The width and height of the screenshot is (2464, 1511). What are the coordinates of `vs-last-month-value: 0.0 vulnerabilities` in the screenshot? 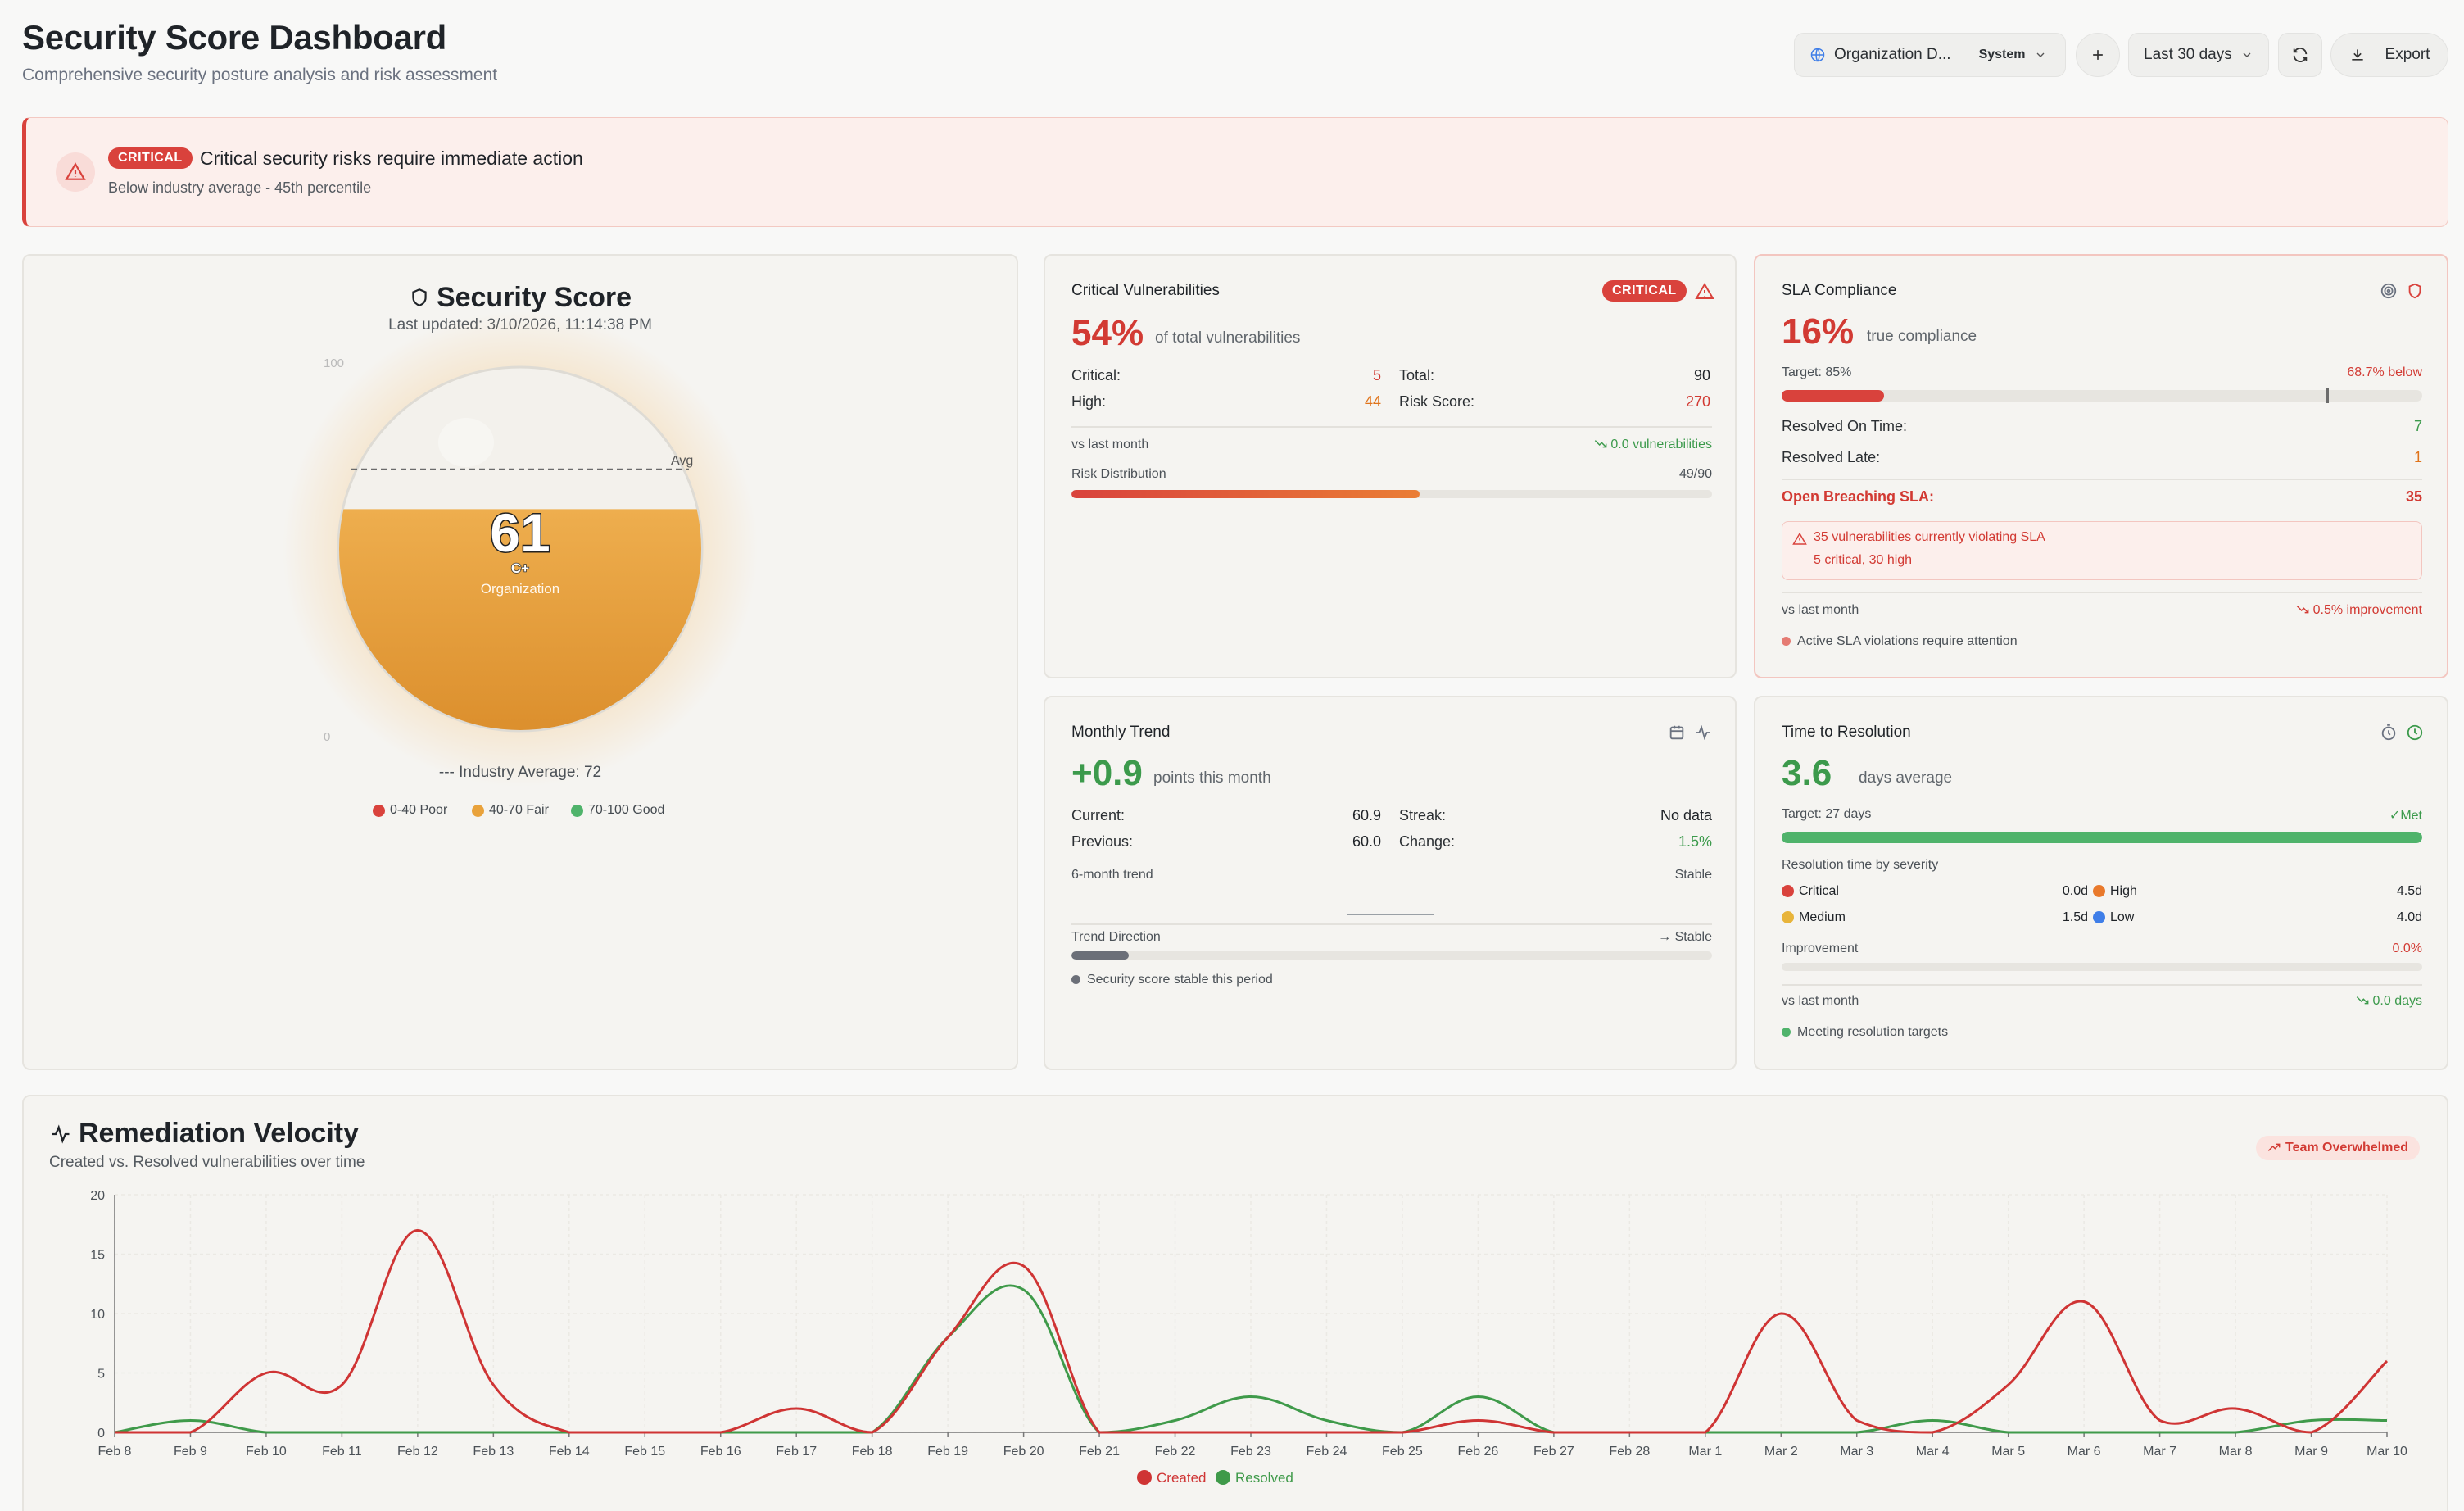 It's located at (1608, 445).